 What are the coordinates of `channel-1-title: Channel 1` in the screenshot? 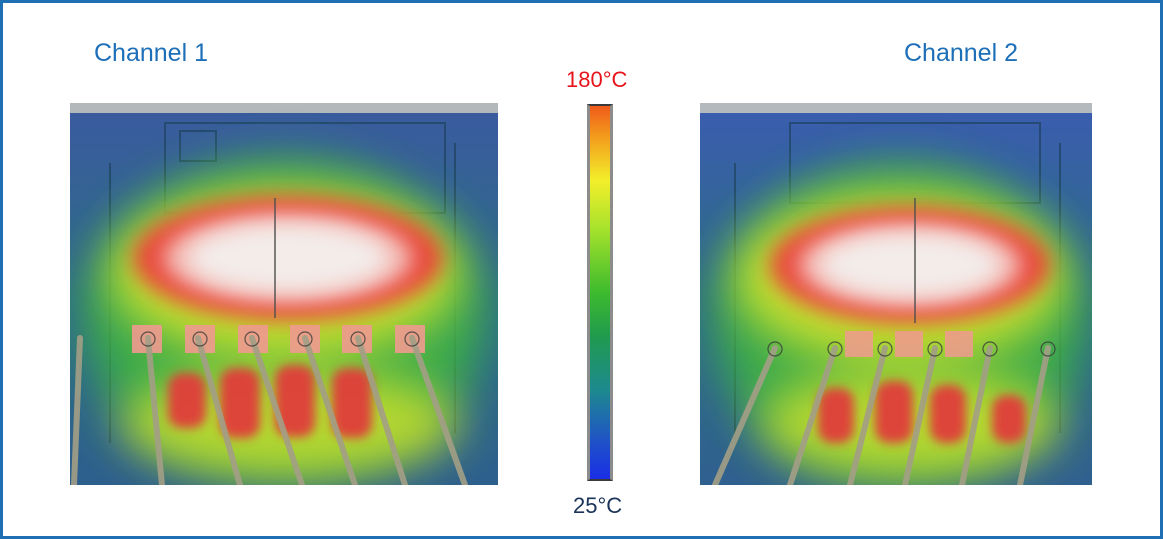 It's located at (151, 53).